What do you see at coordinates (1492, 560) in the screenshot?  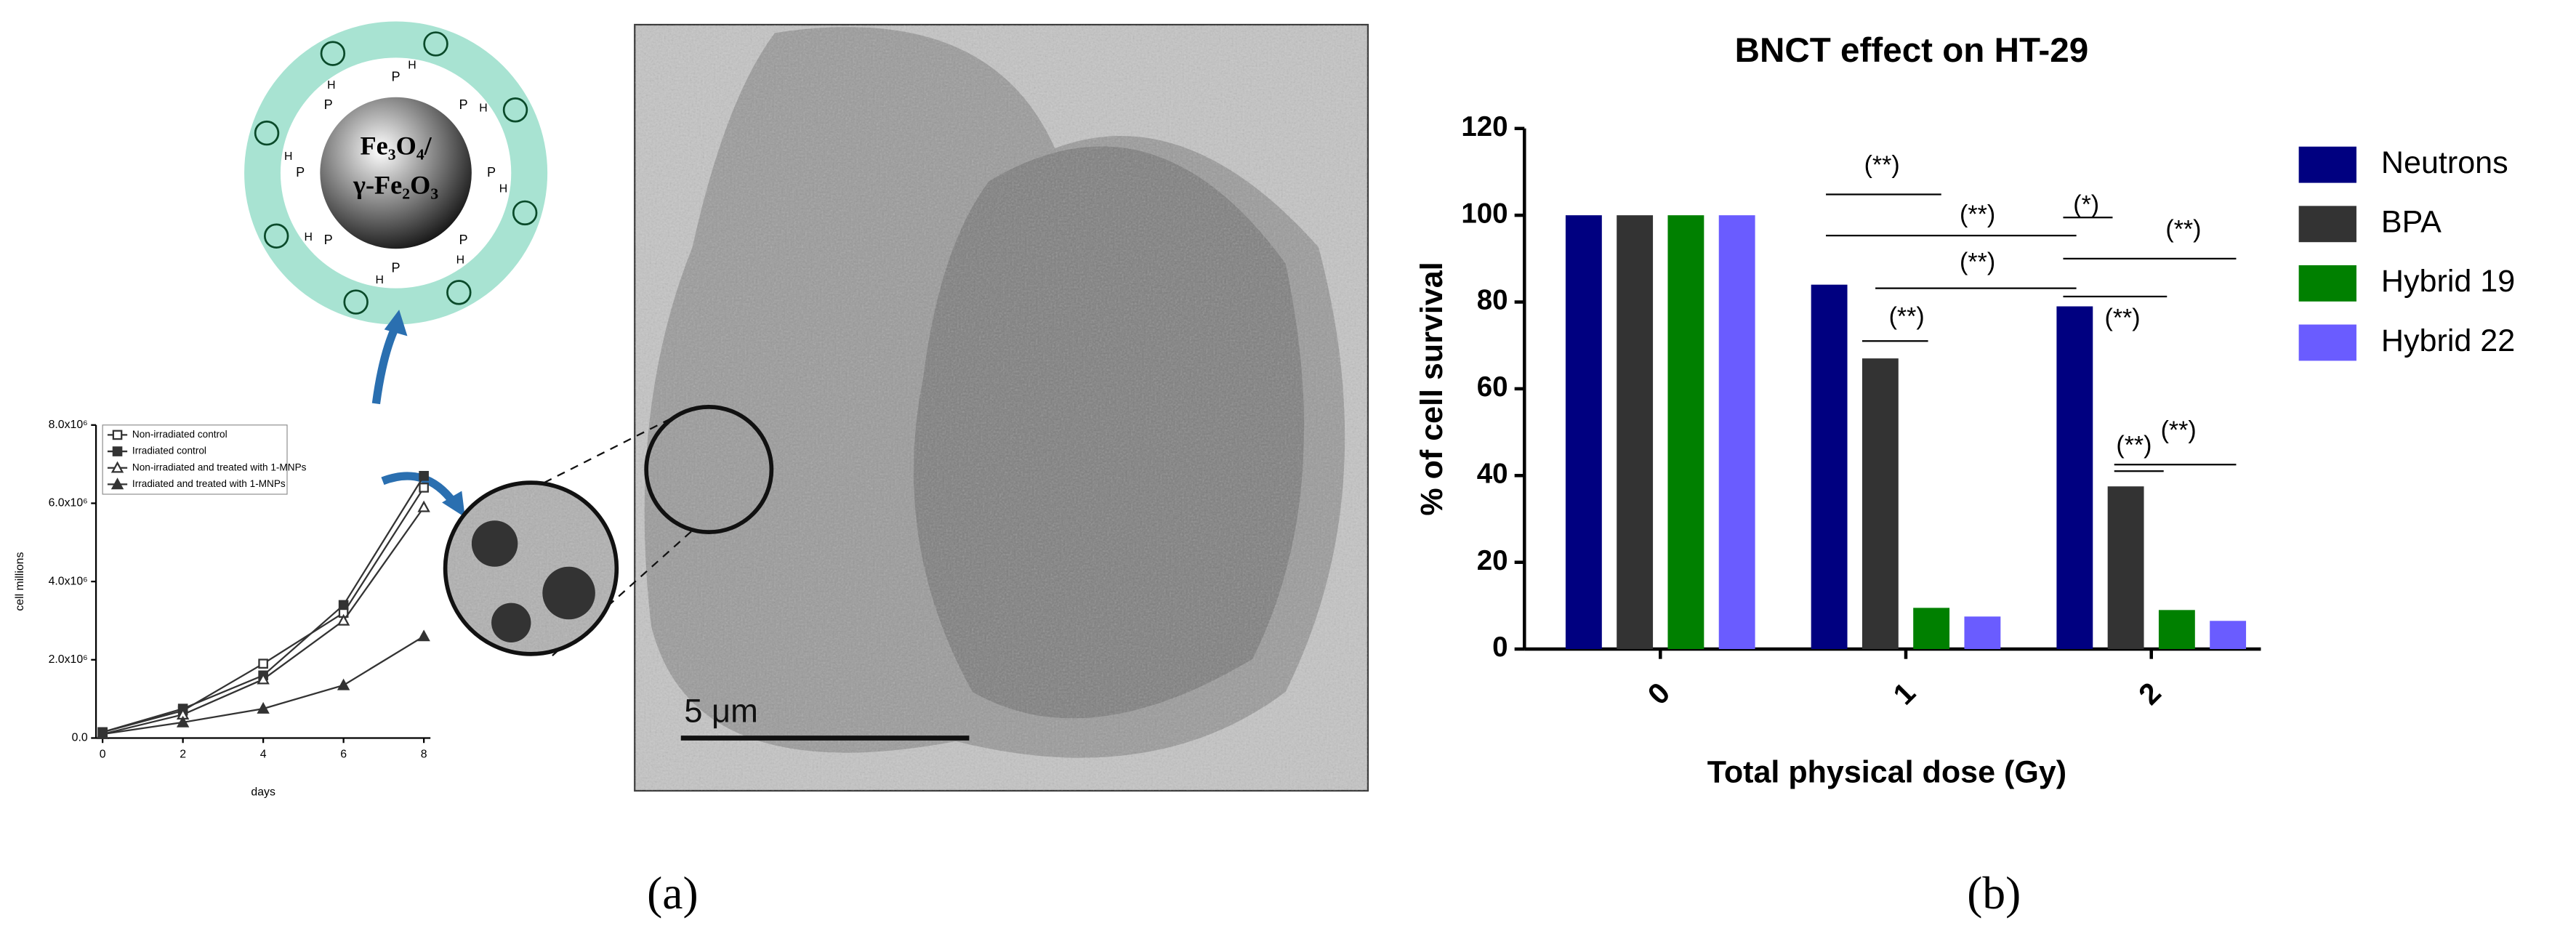 I see `y-tick-label: 20` at bounding box center [1492, 560].